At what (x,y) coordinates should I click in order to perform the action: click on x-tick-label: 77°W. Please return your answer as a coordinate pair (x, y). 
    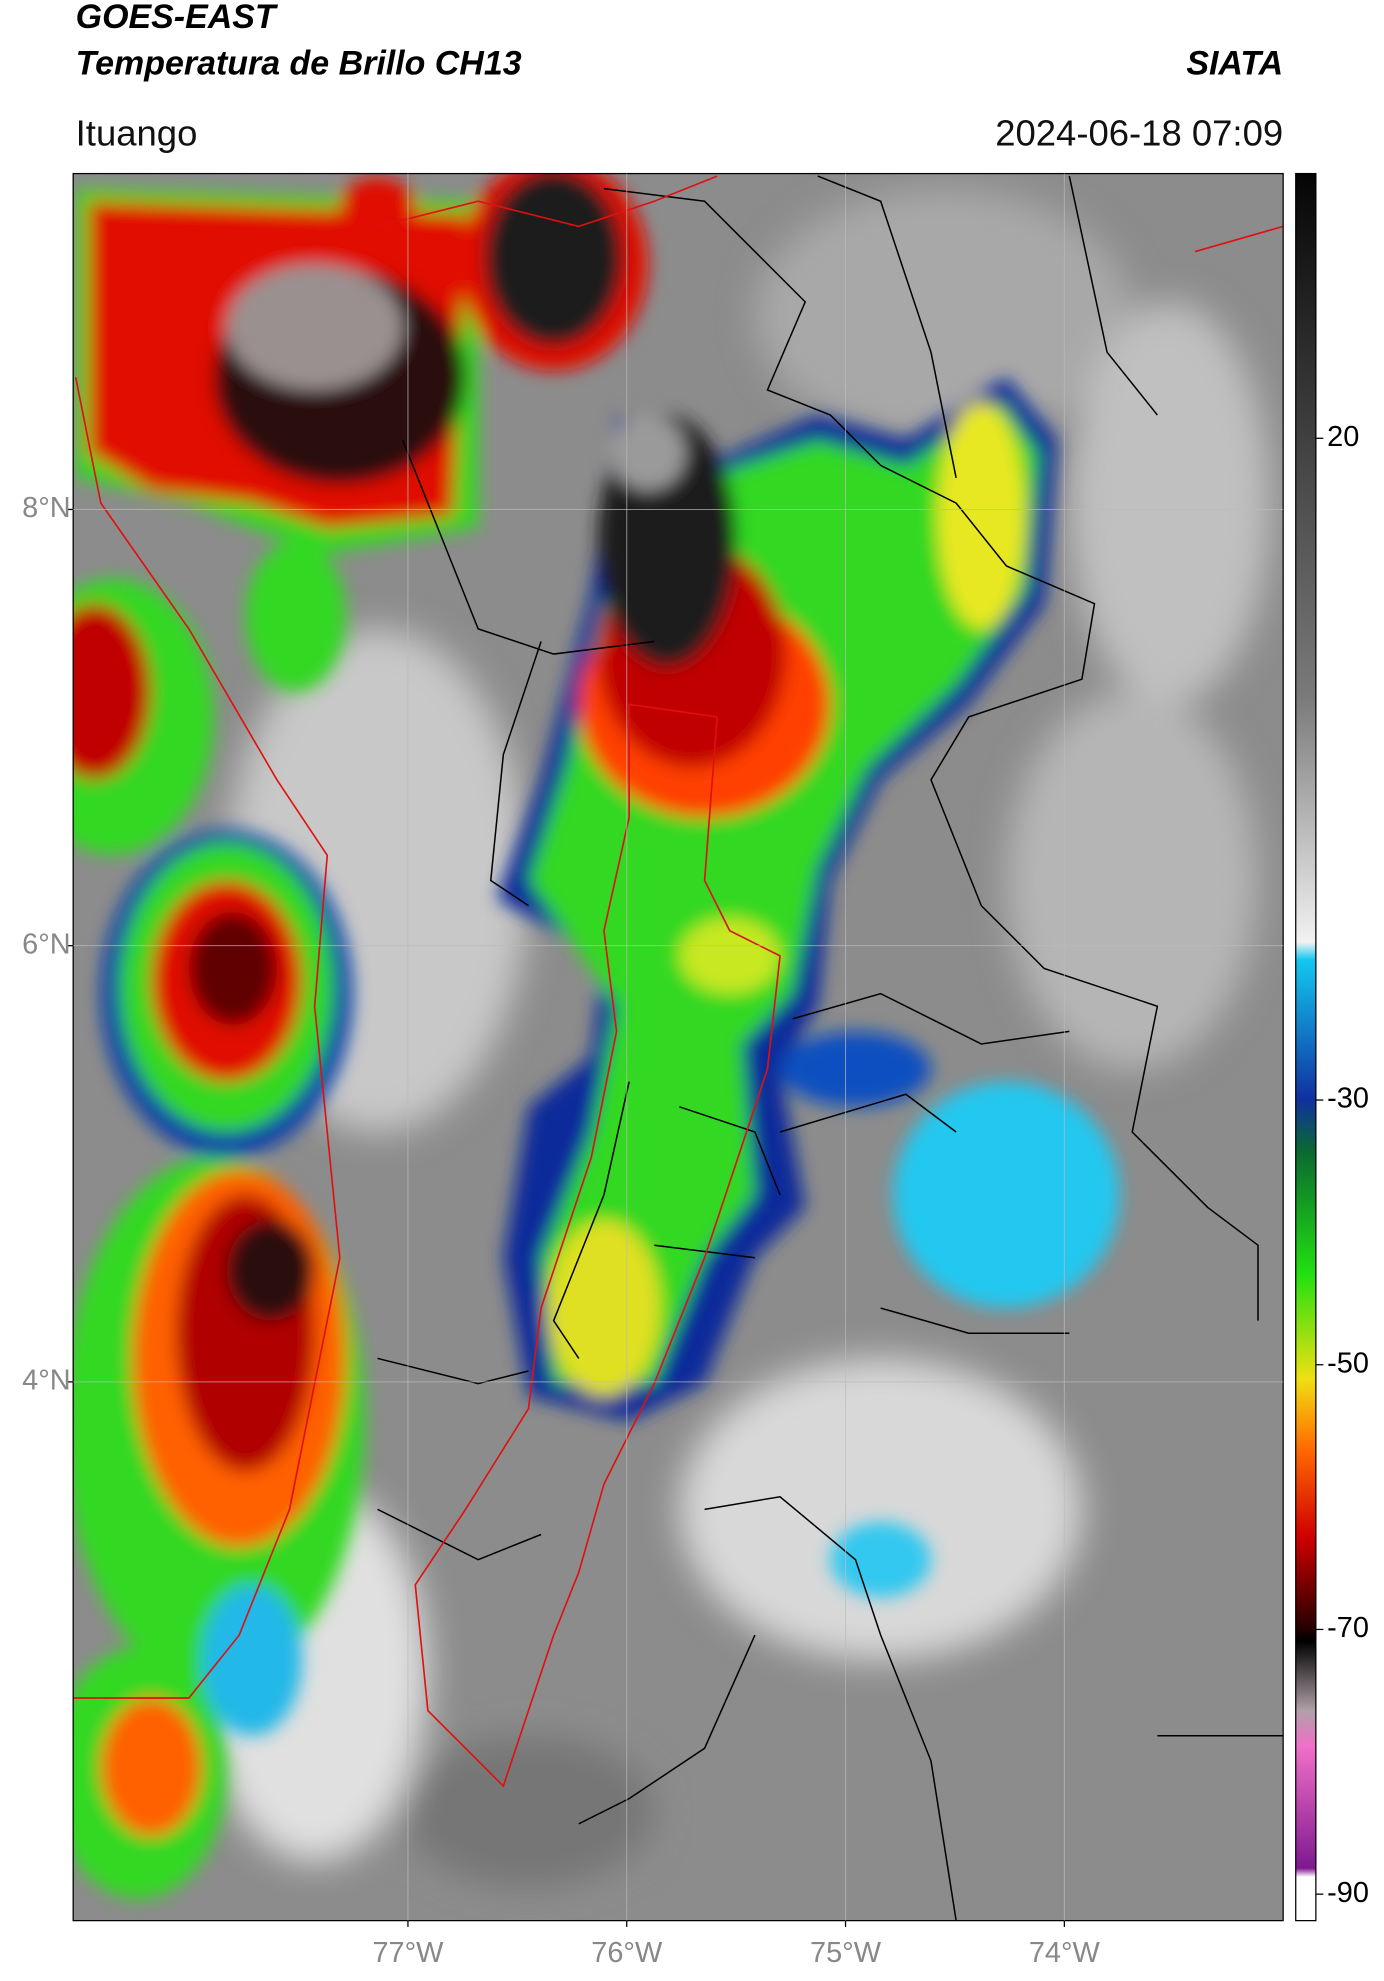
    Looking at the image, I should click on (408, 1953).